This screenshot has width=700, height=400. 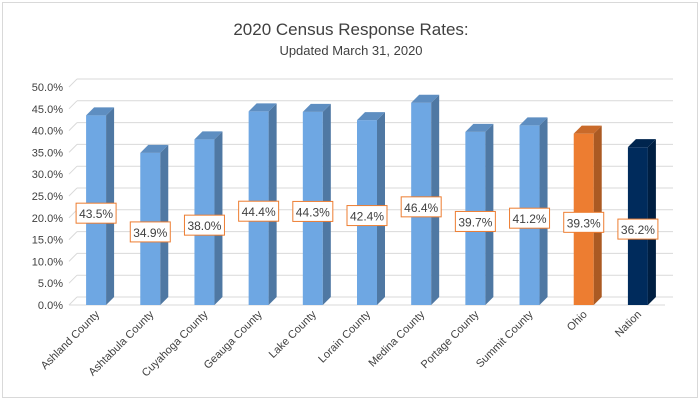 What do you see at coordinates (344, 336) in the screenshot?
I see `x-tick-label: Lorain County` at bounding box center [344, 336].